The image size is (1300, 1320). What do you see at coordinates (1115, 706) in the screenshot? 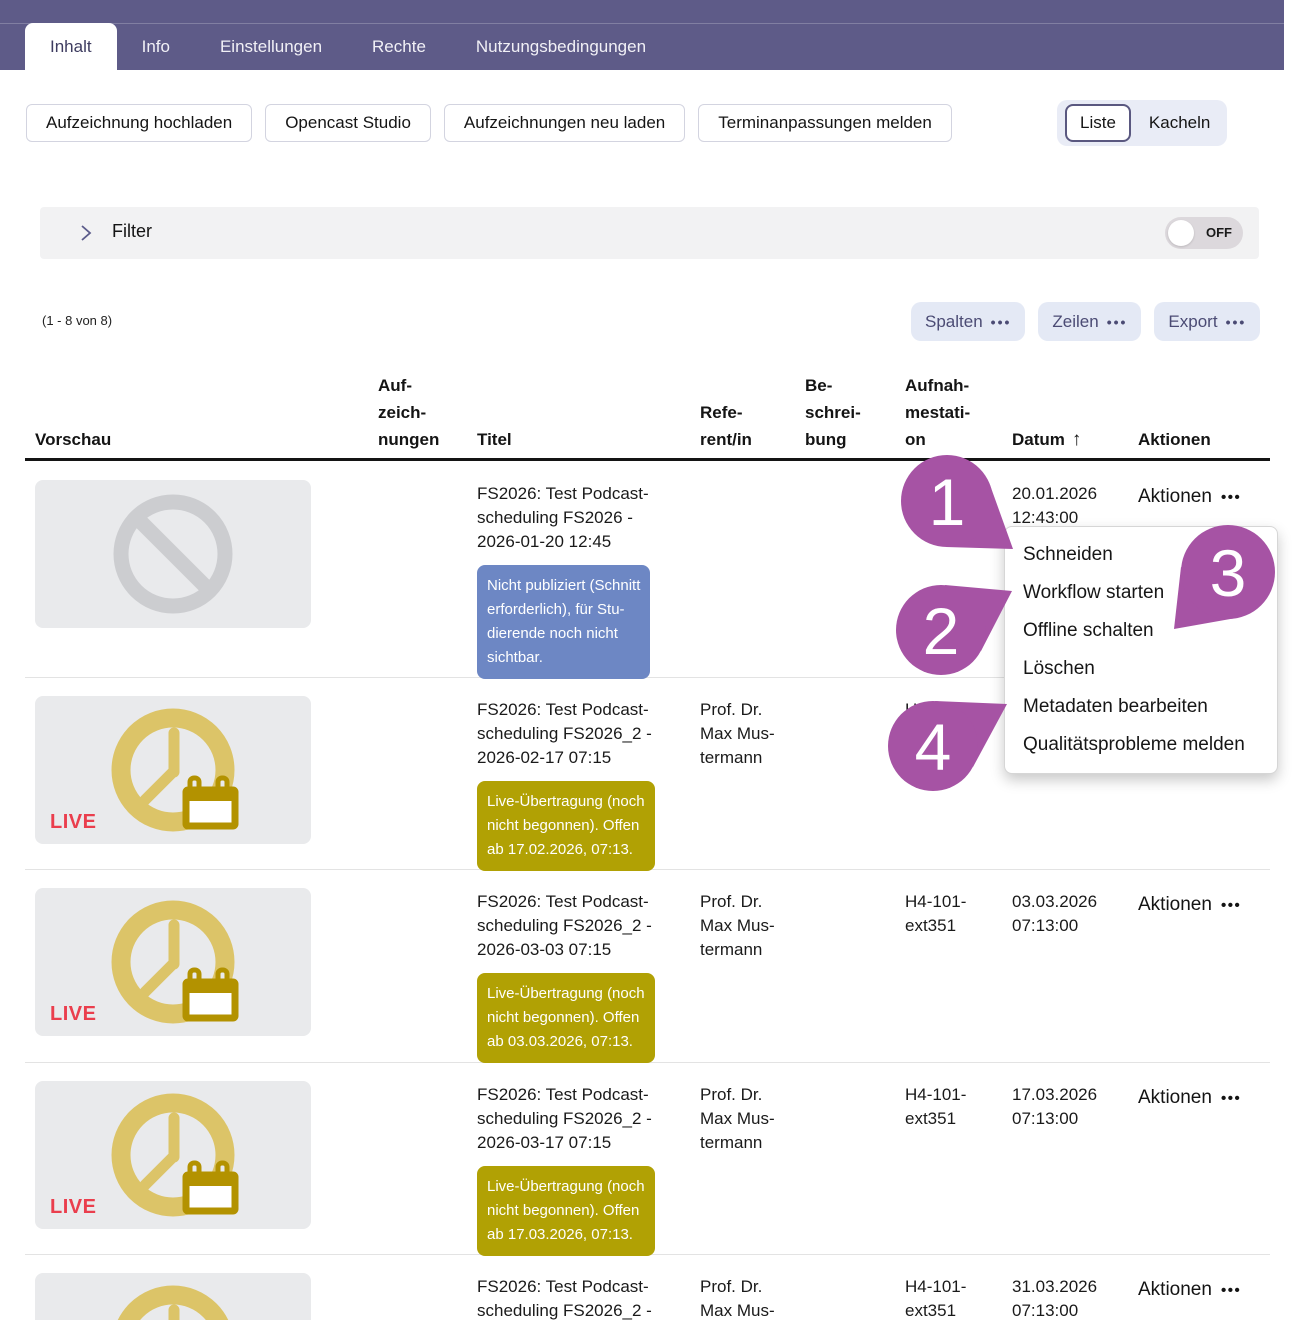
I see `menu-item-metadaten-bearbeiten: Metadaten bearbeiten` at bounding box center [1115, 706].